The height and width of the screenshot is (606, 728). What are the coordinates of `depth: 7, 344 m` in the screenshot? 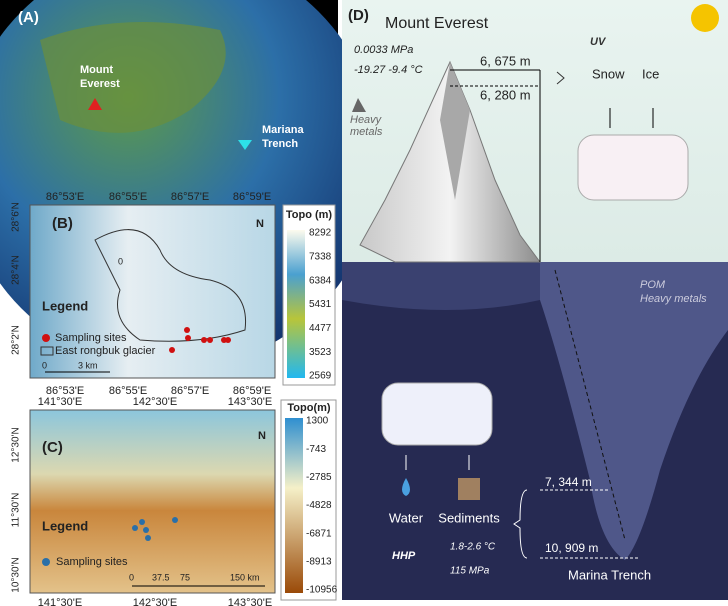 It's located at (568, 482).